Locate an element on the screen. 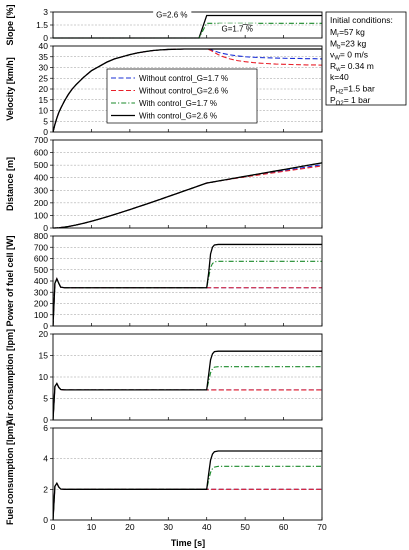 The width and height of the screenshot is (409, 550). power-series-group is located at coordinates (187, 285).